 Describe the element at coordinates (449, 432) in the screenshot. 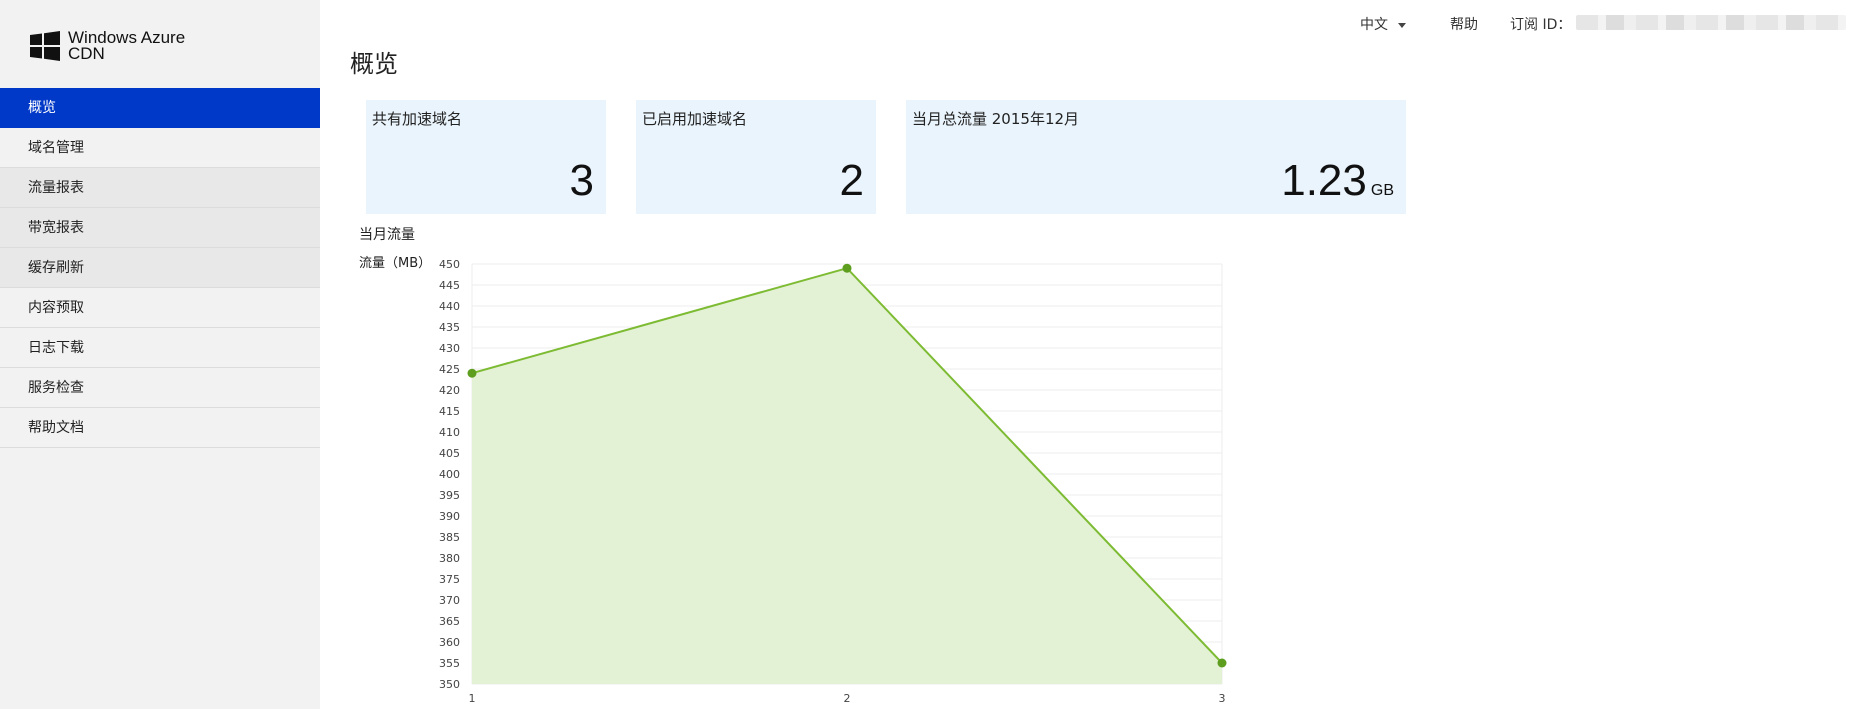

I see `y-tick-label: 410` at that location.